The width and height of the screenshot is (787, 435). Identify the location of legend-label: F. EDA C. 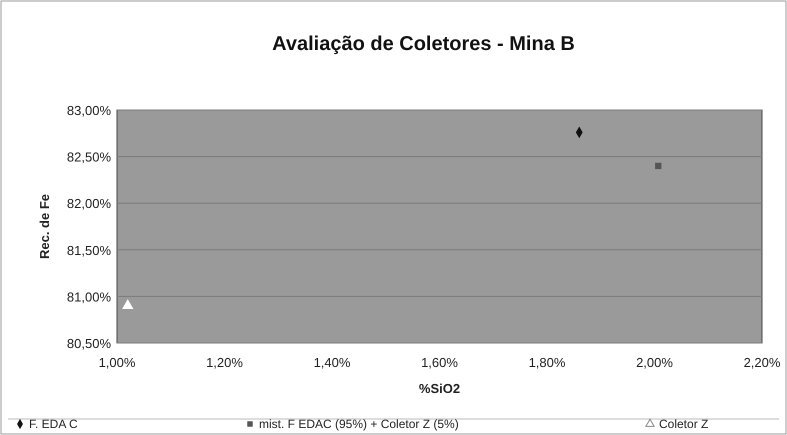
(53, 424).